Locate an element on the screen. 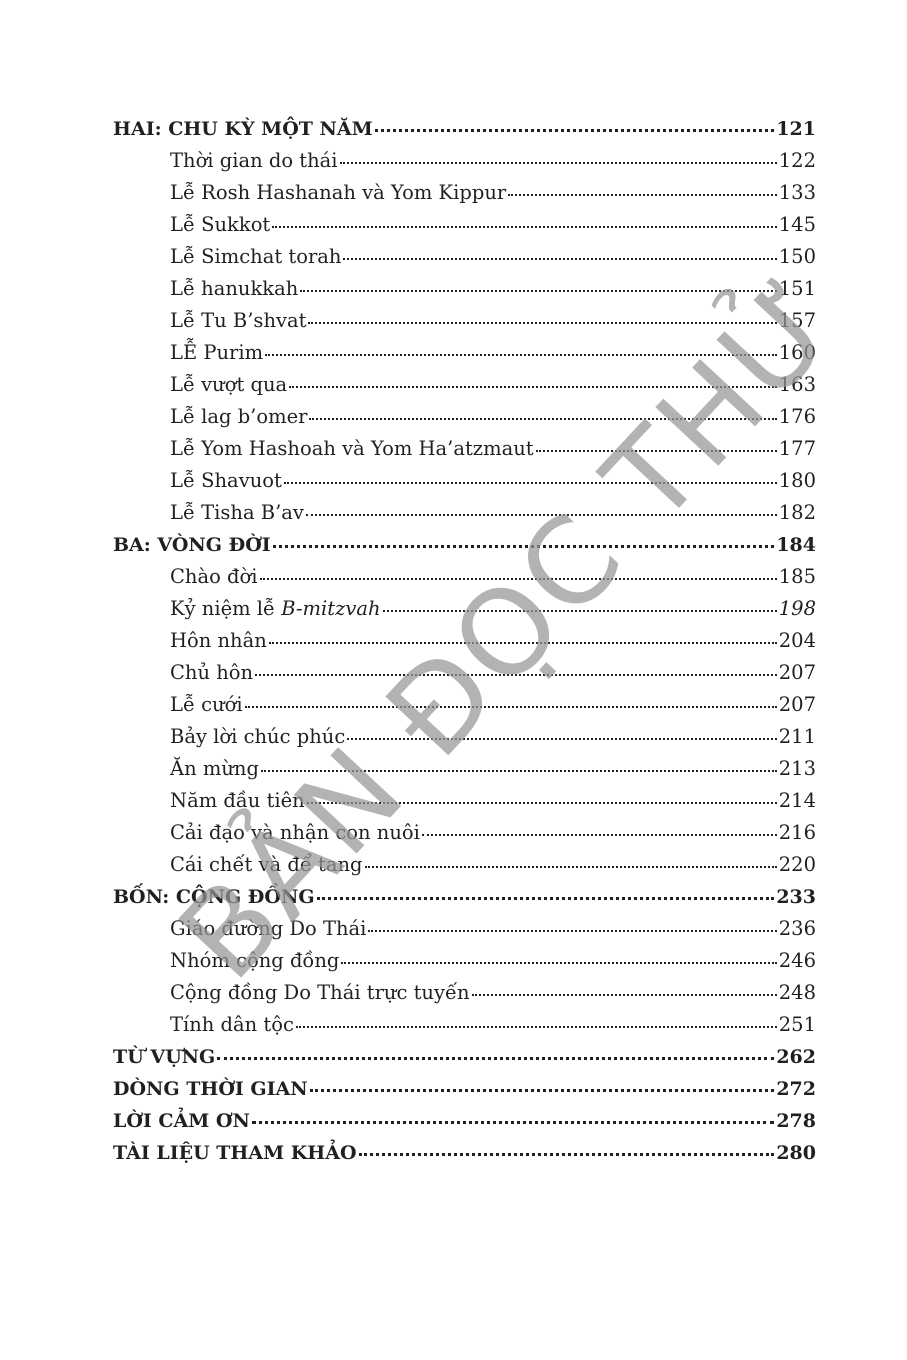 The width and height of the screenshot is (907, 1360). entry-title: Chủ hôn is located at coordinates (211, 673).